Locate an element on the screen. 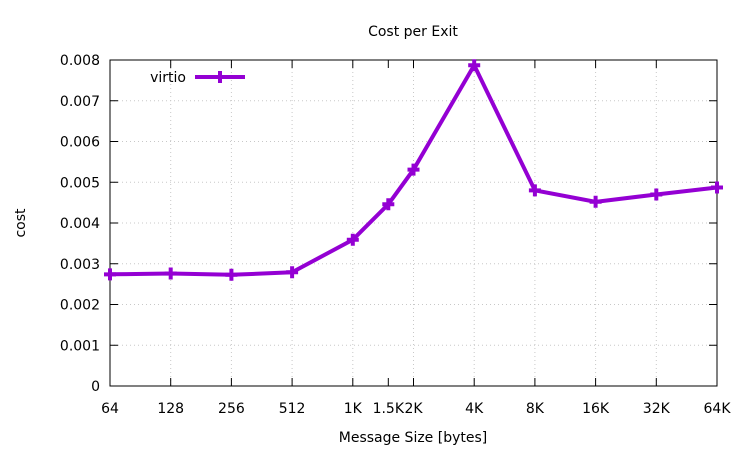 The width and height of the screenshot is (750, 450). x-tick-label: 4K is located at coordinates (474, 409).